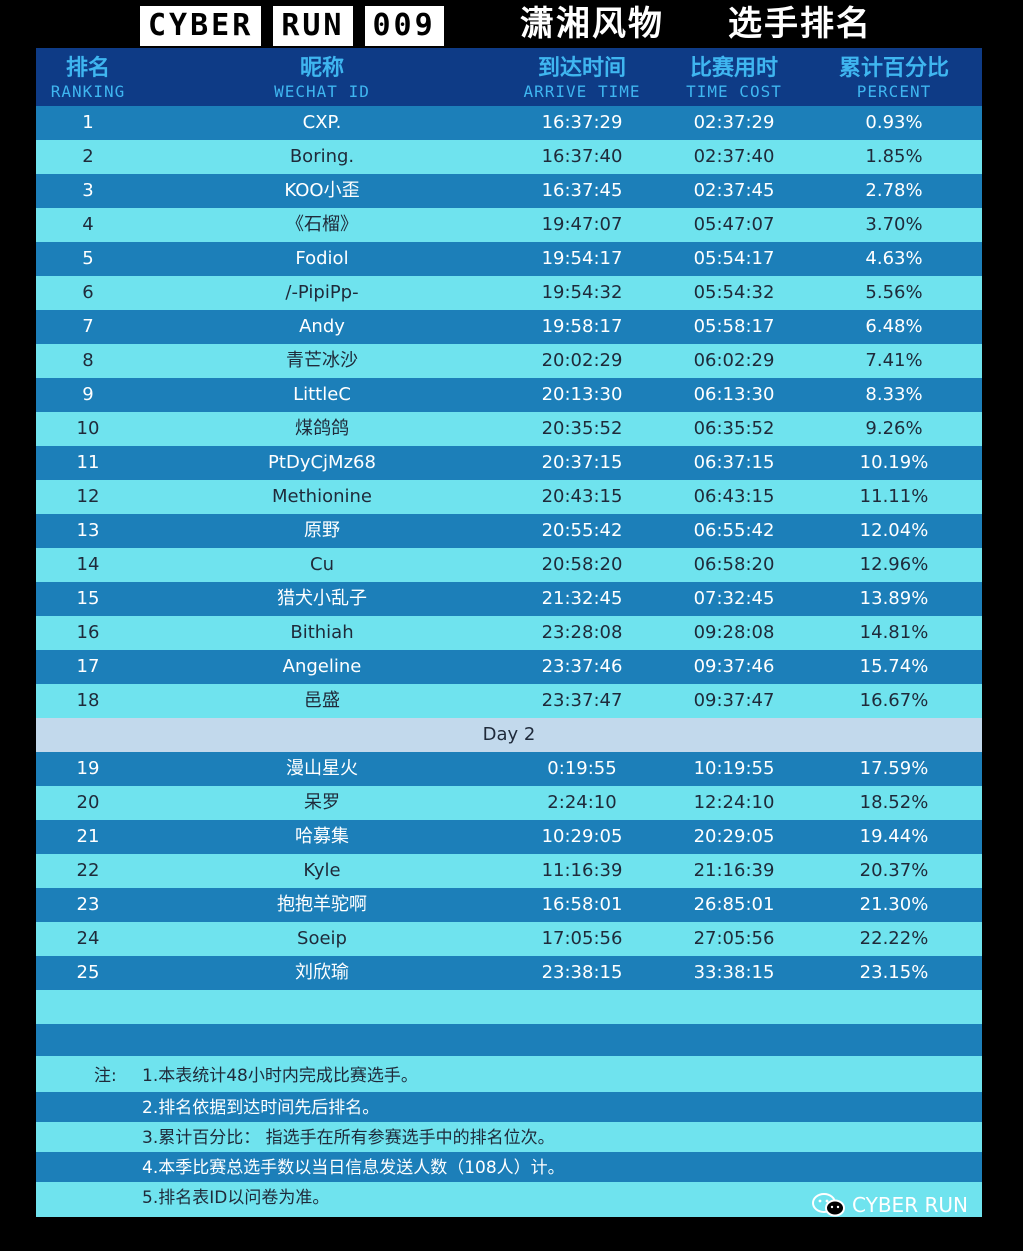  I want to click on cell-wechat-id: 抱抱羊驼啊, so click(322, 904).